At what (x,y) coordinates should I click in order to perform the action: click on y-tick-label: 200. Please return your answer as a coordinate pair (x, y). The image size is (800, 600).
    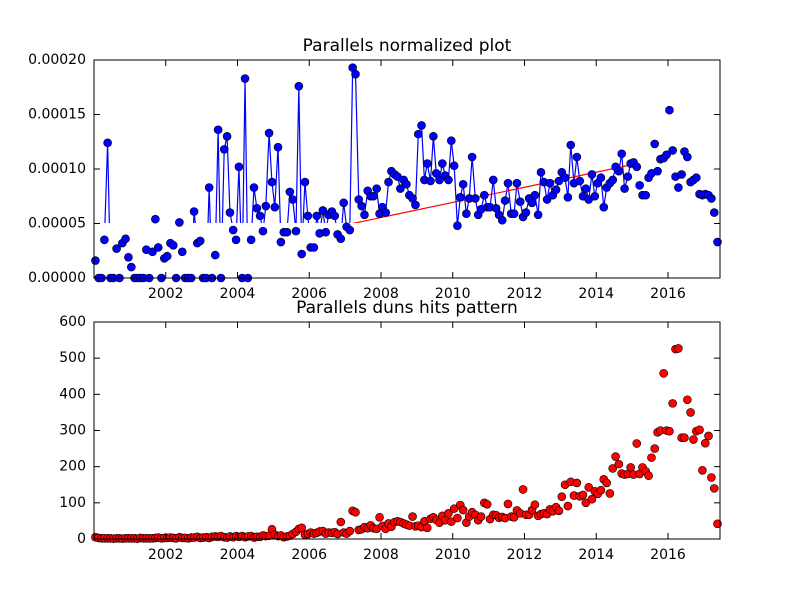
    Looking at the image, I should click on (72, 467).